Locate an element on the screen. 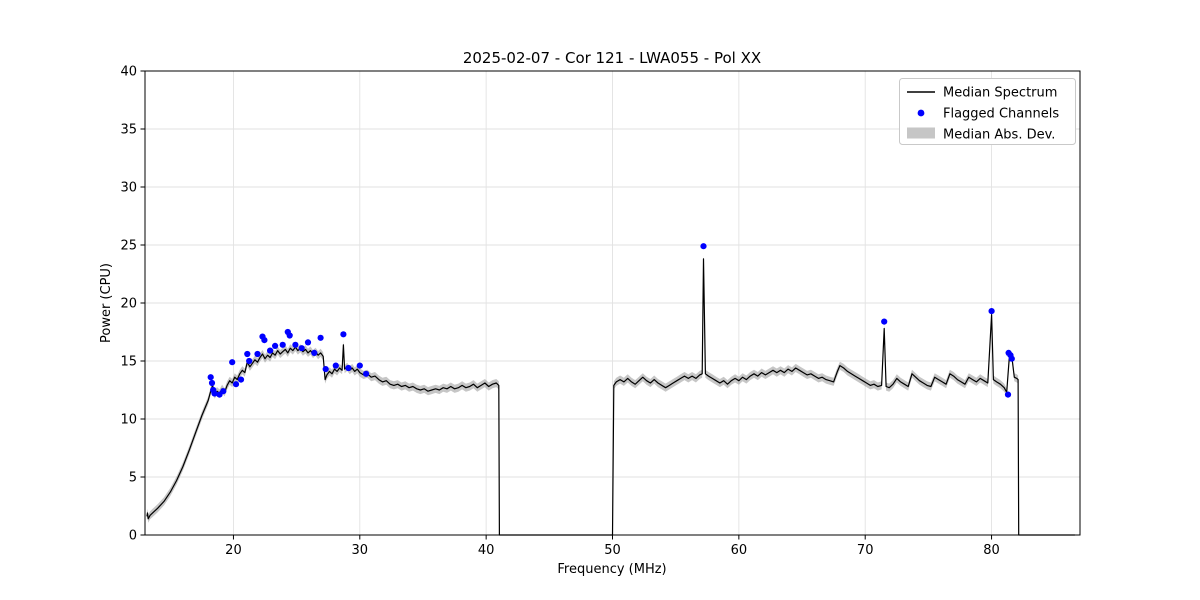 The image size is (1200, 600). y-tick-label: 30 is located at coordinates (128, 188).